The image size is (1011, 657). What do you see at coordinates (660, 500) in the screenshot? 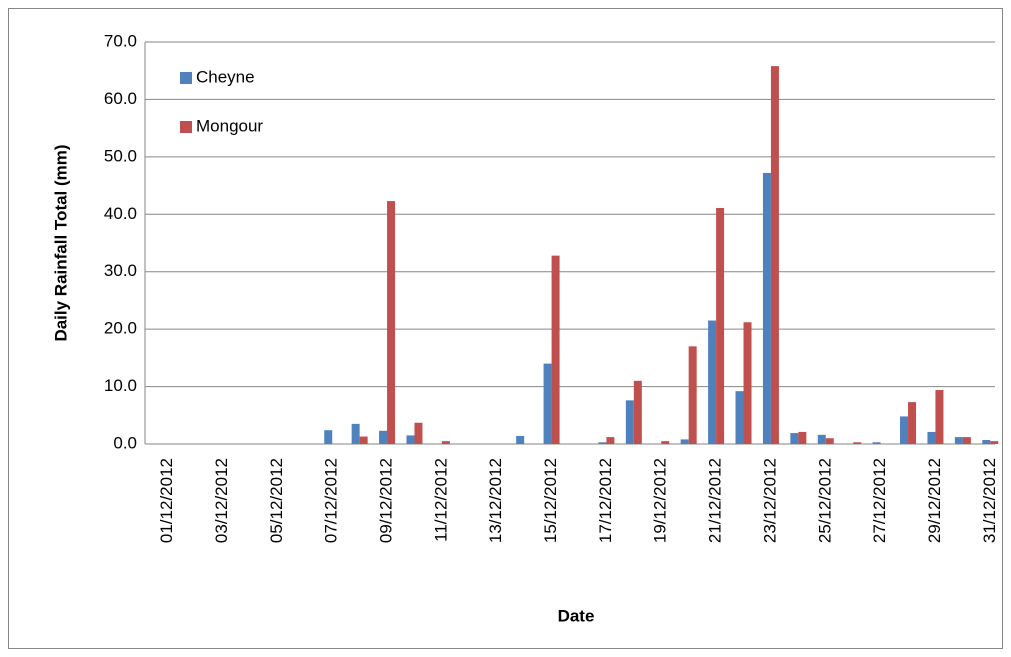
I see `x-tick-label: 19/12/2012` at bounding box center [660, 500].